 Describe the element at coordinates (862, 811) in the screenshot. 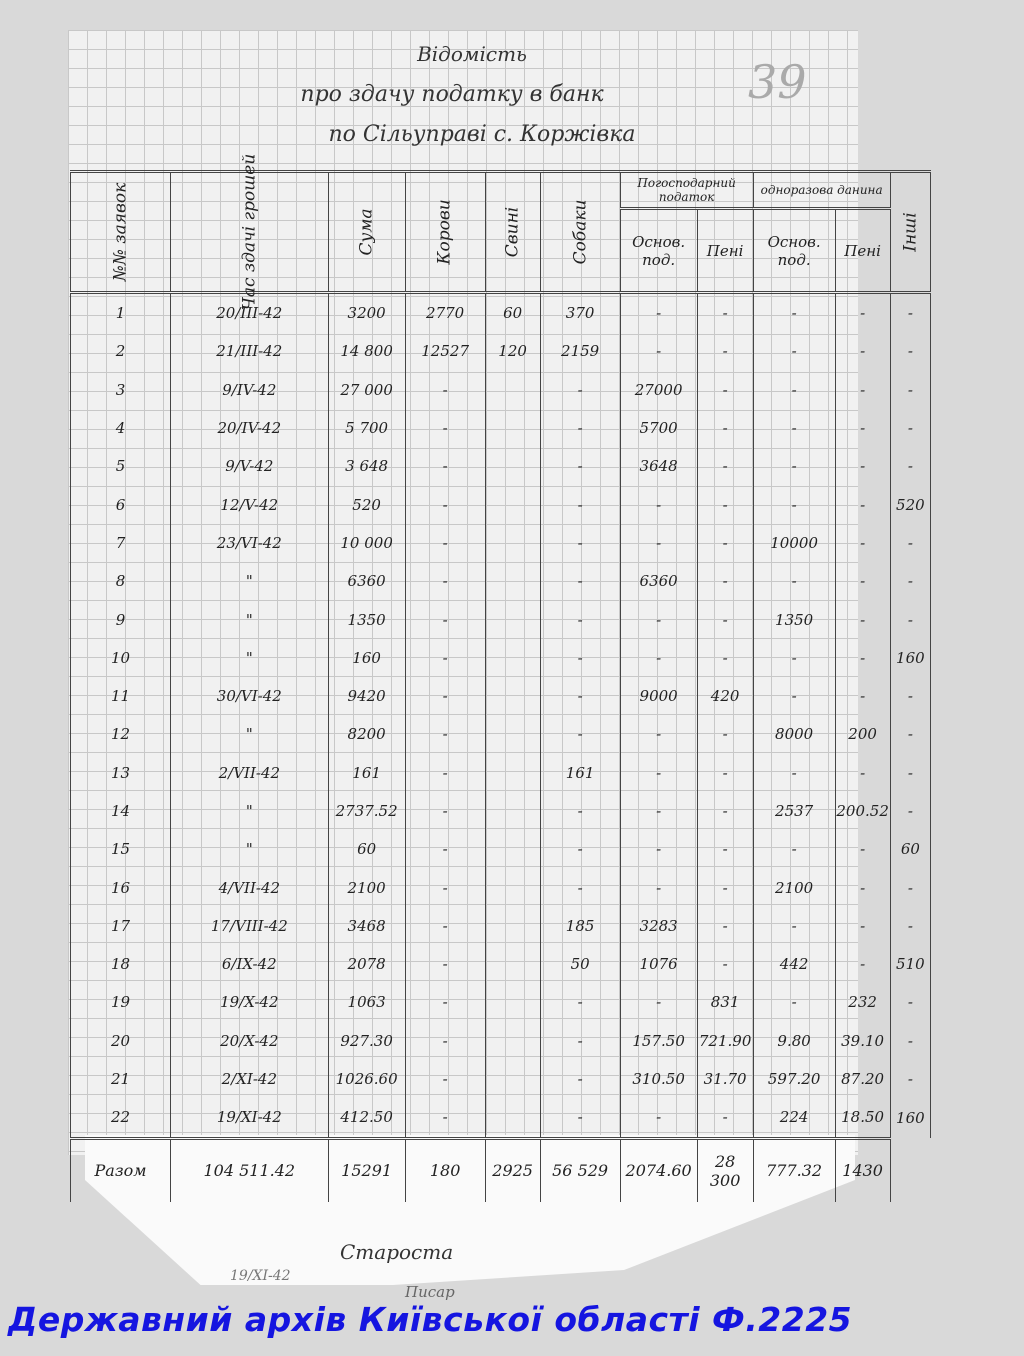

I see `table-cell: 200.52` at that location.